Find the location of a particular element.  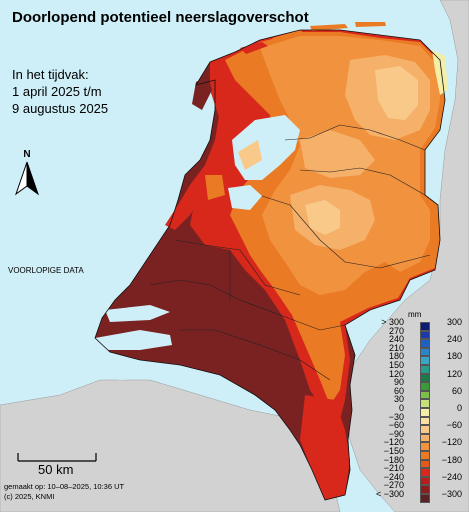

legend-left-label: 60 is located at coordinates (398, 390).